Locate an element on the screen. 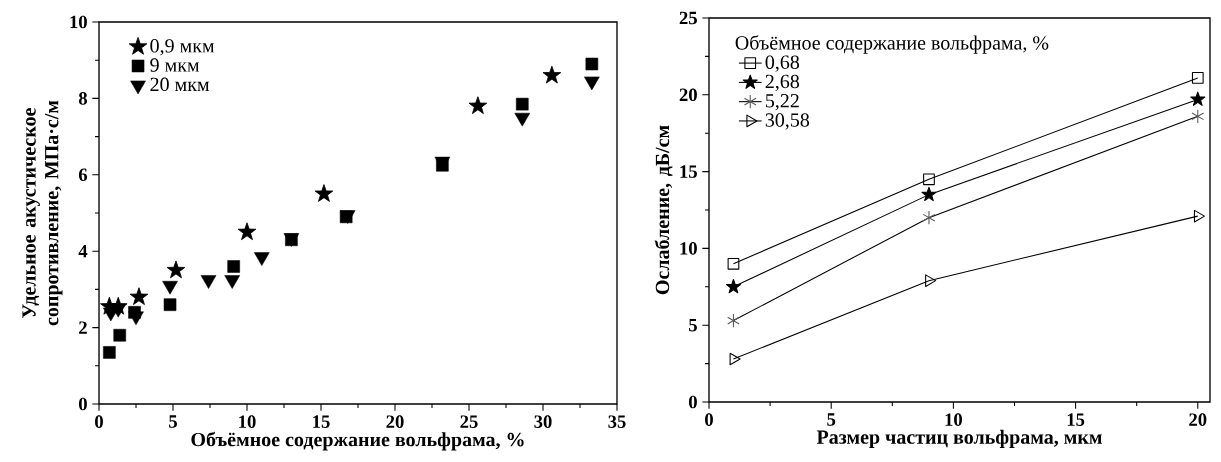 This screenshot has width=1221, height=462. y-tick-label: 8 is located at coordinates (83, 98).